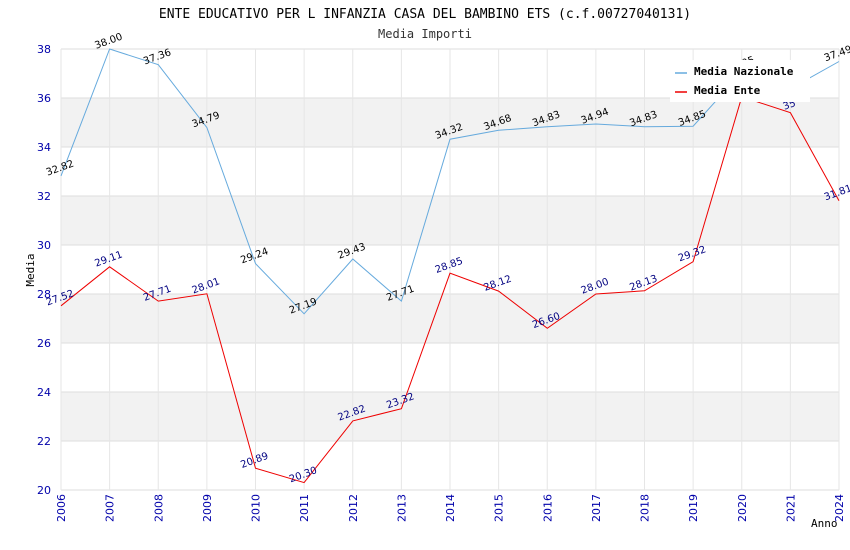 This screenshot has height=550, width=850. I want to click on y-tick-label: 36, so click(44, 98).